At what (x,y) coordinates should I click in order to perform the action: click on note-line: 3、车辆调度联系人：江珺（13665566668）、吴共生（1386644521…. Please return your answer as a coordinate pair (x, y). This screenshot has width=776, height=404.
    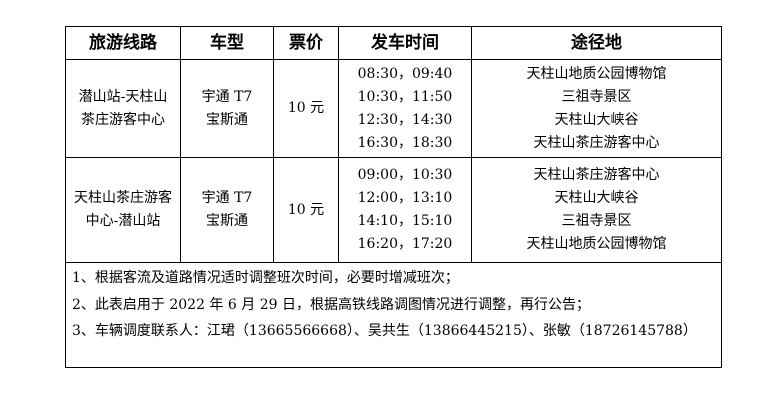
    Looking at the image, I should click on (384, 331).